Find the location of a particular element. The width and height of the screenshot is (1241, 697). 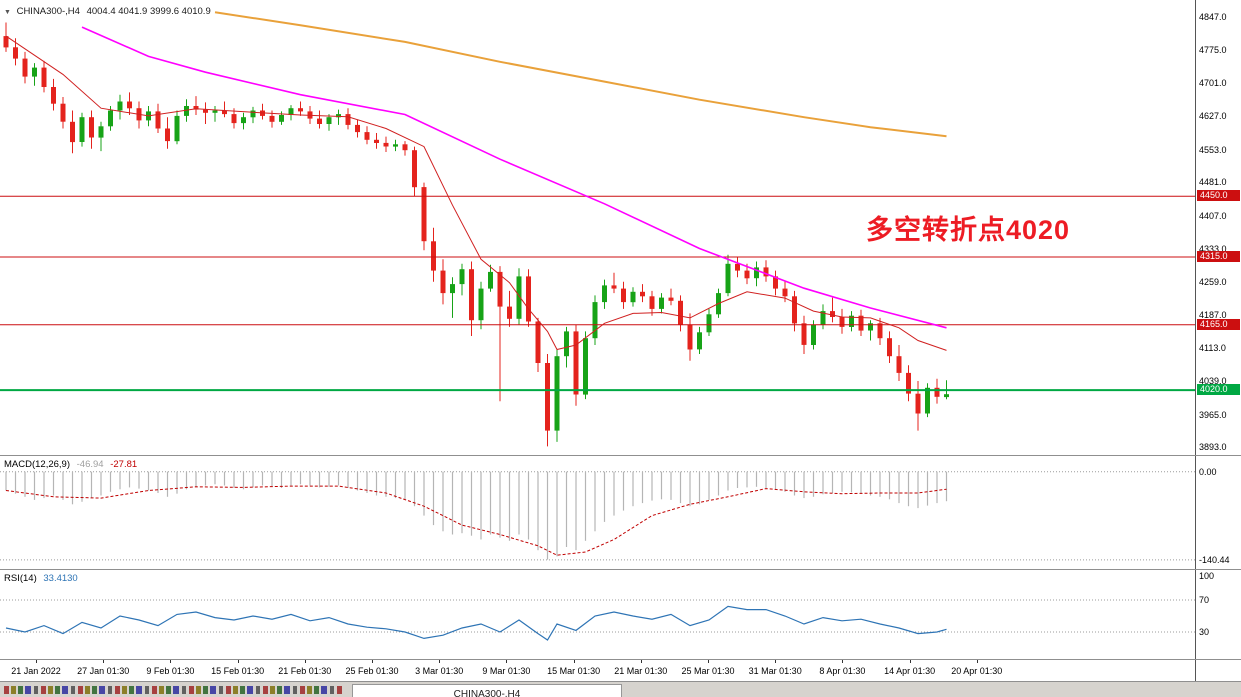

price-tag: 4020.0 is located at coordinates (1218, 390).